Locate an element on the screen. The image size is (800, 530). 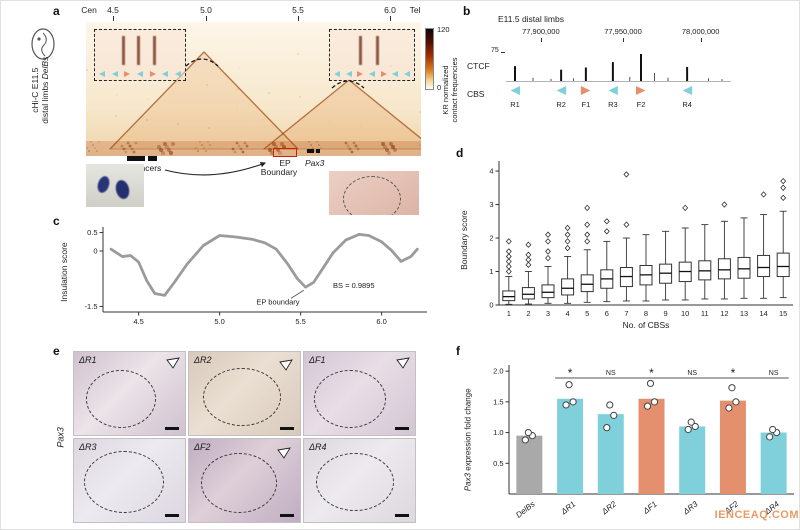
svg-text: 11 is located at coordinates (705, 313).